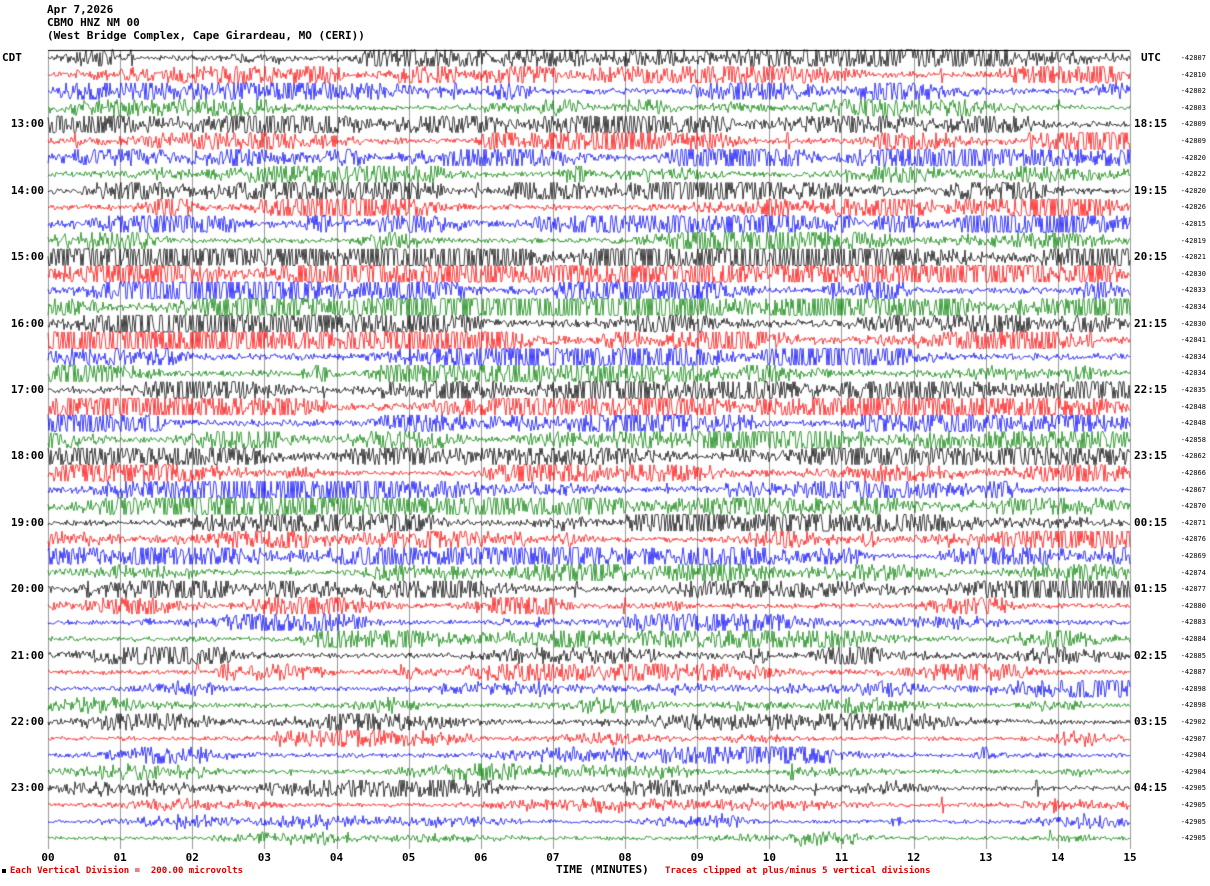 The image size is (1210, 886). Describe the element at coordinates (48, 857) in the screenshot. I see `x-tick-label: 00` at that location.